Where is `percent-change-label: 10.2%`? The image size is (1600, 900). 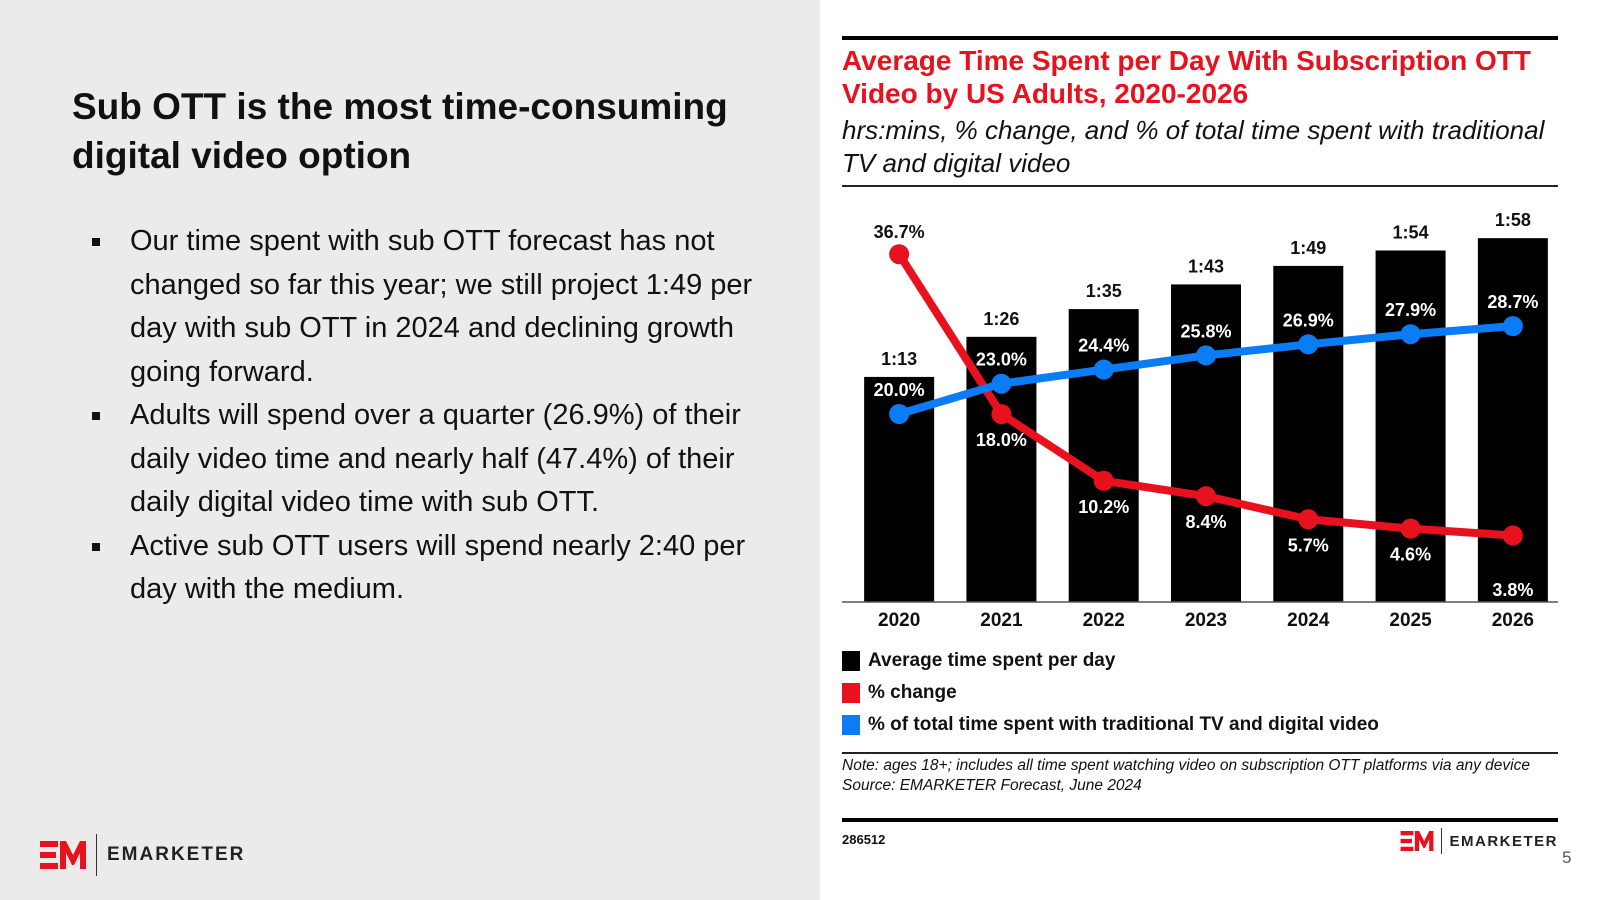 percent-change-label: 10.2% is located at coordinates (1103, 507).